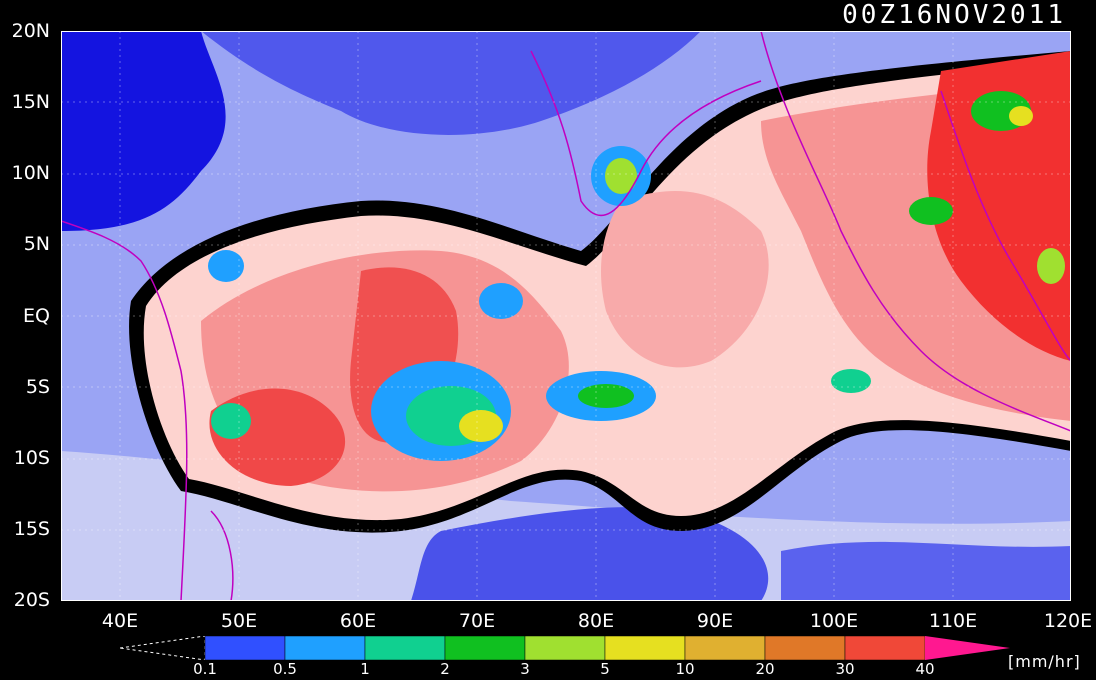 The height and width of the screenshot is (680, 1096). What do you see at coordinates (605, 669) in the screenshot?
I see `colorbar-tick-label: 5` at bounding box center [605, 669].